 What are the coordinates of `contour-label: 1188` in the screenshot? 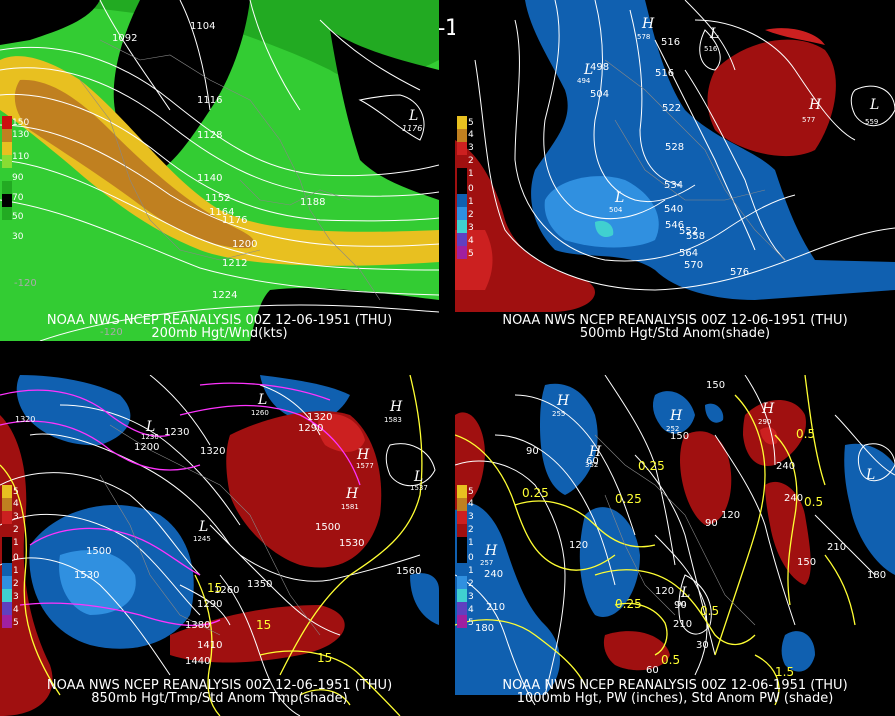 It's located at (313, 202).